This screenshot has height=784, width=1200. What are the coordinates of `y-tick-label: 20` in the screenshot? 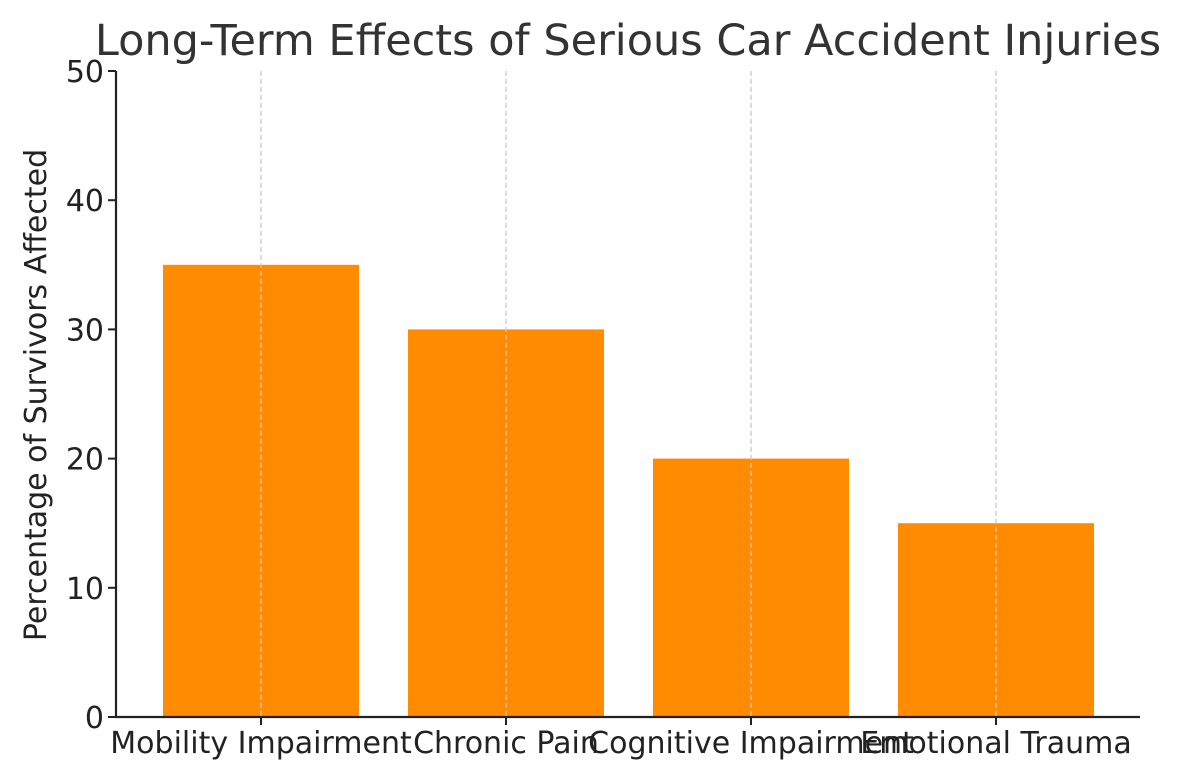 It's located at (85, 460).